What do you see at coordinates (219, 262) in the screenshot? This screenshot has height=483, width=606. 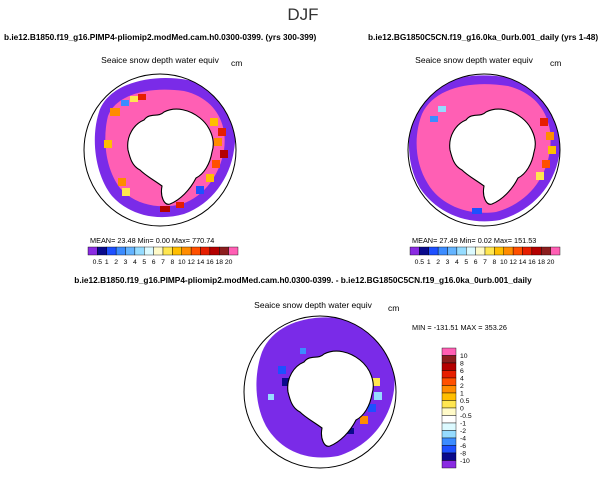 I see `left-colorbar-tick-label: 18` at bounding box center [219, 262].